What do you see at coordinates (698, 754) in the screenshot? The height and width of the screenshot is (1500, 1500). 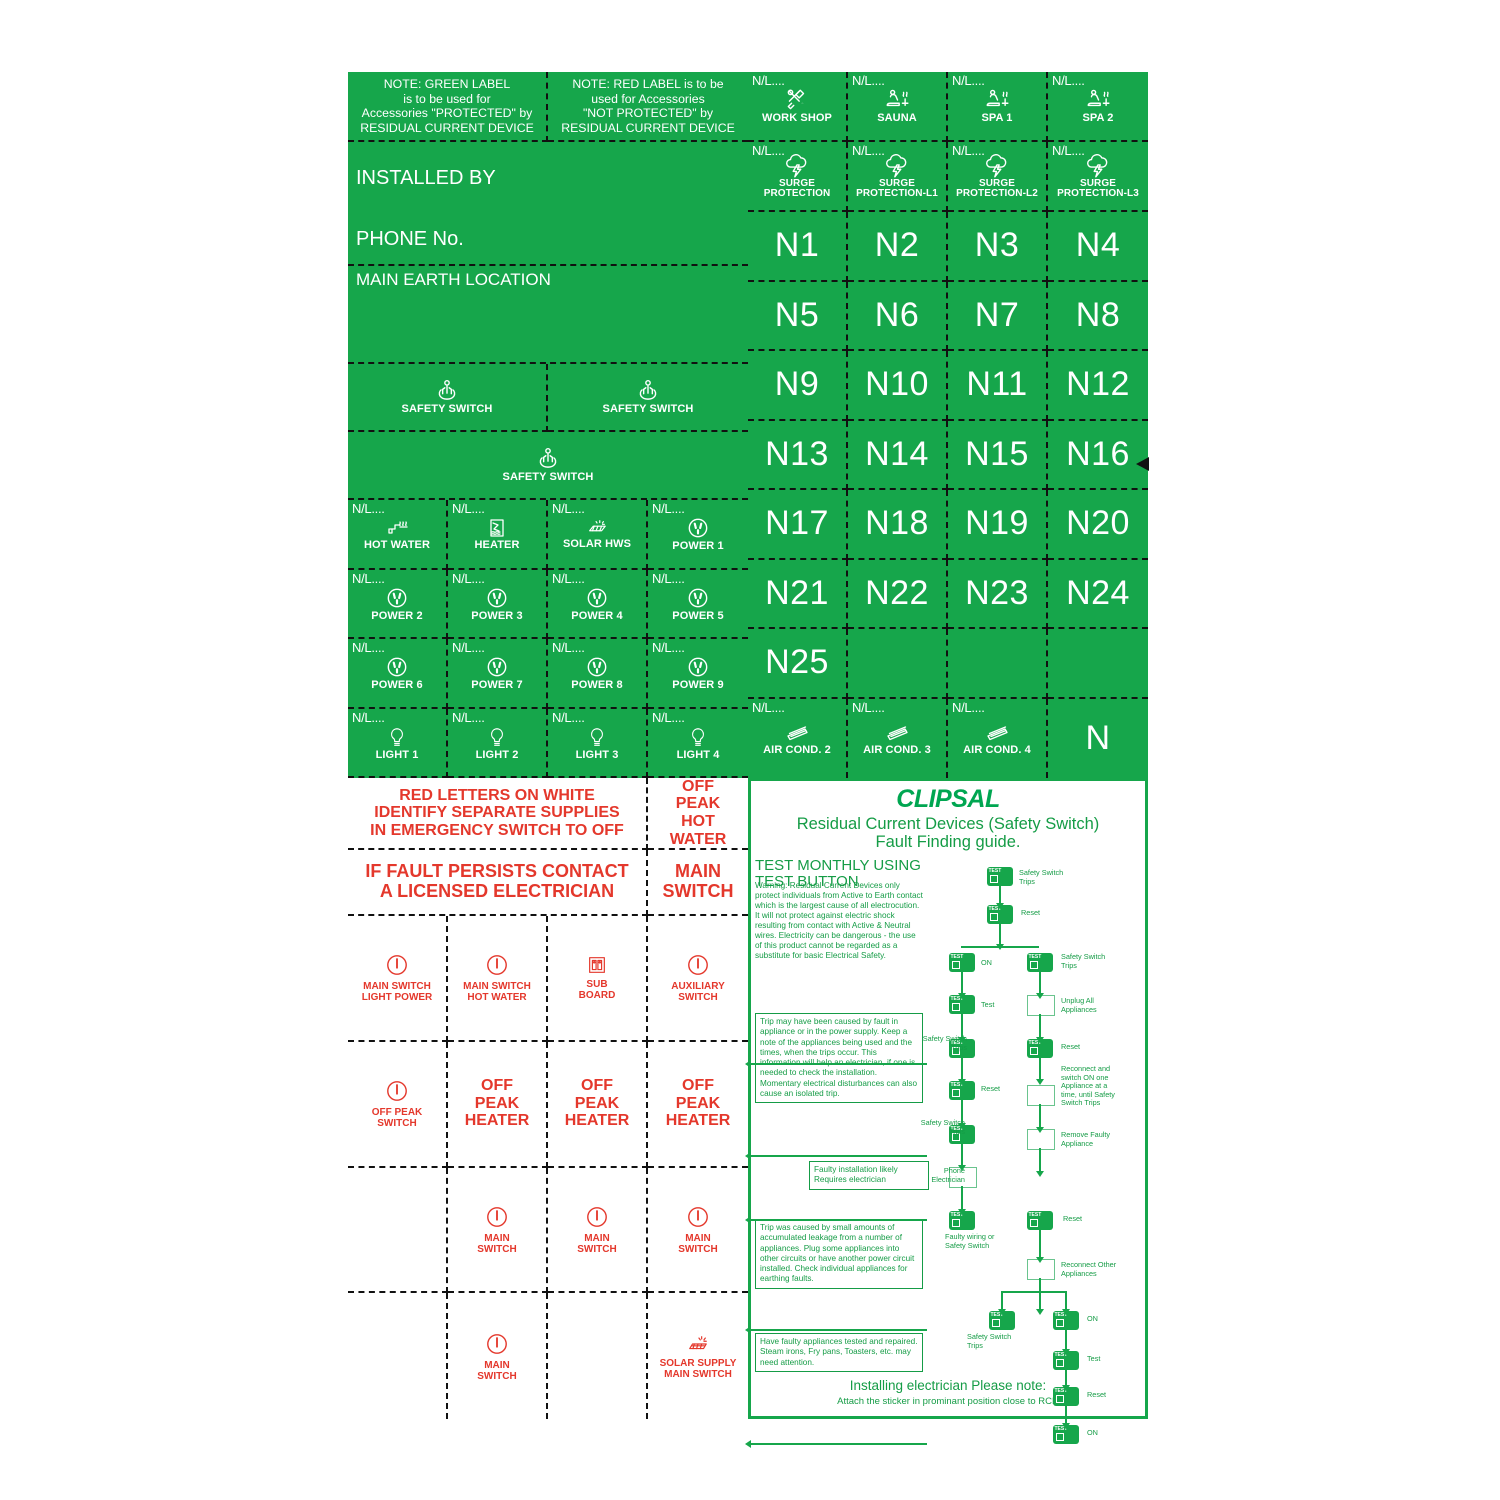 I see `label-text: LIGHT 4` at bounding box center [698, 754].